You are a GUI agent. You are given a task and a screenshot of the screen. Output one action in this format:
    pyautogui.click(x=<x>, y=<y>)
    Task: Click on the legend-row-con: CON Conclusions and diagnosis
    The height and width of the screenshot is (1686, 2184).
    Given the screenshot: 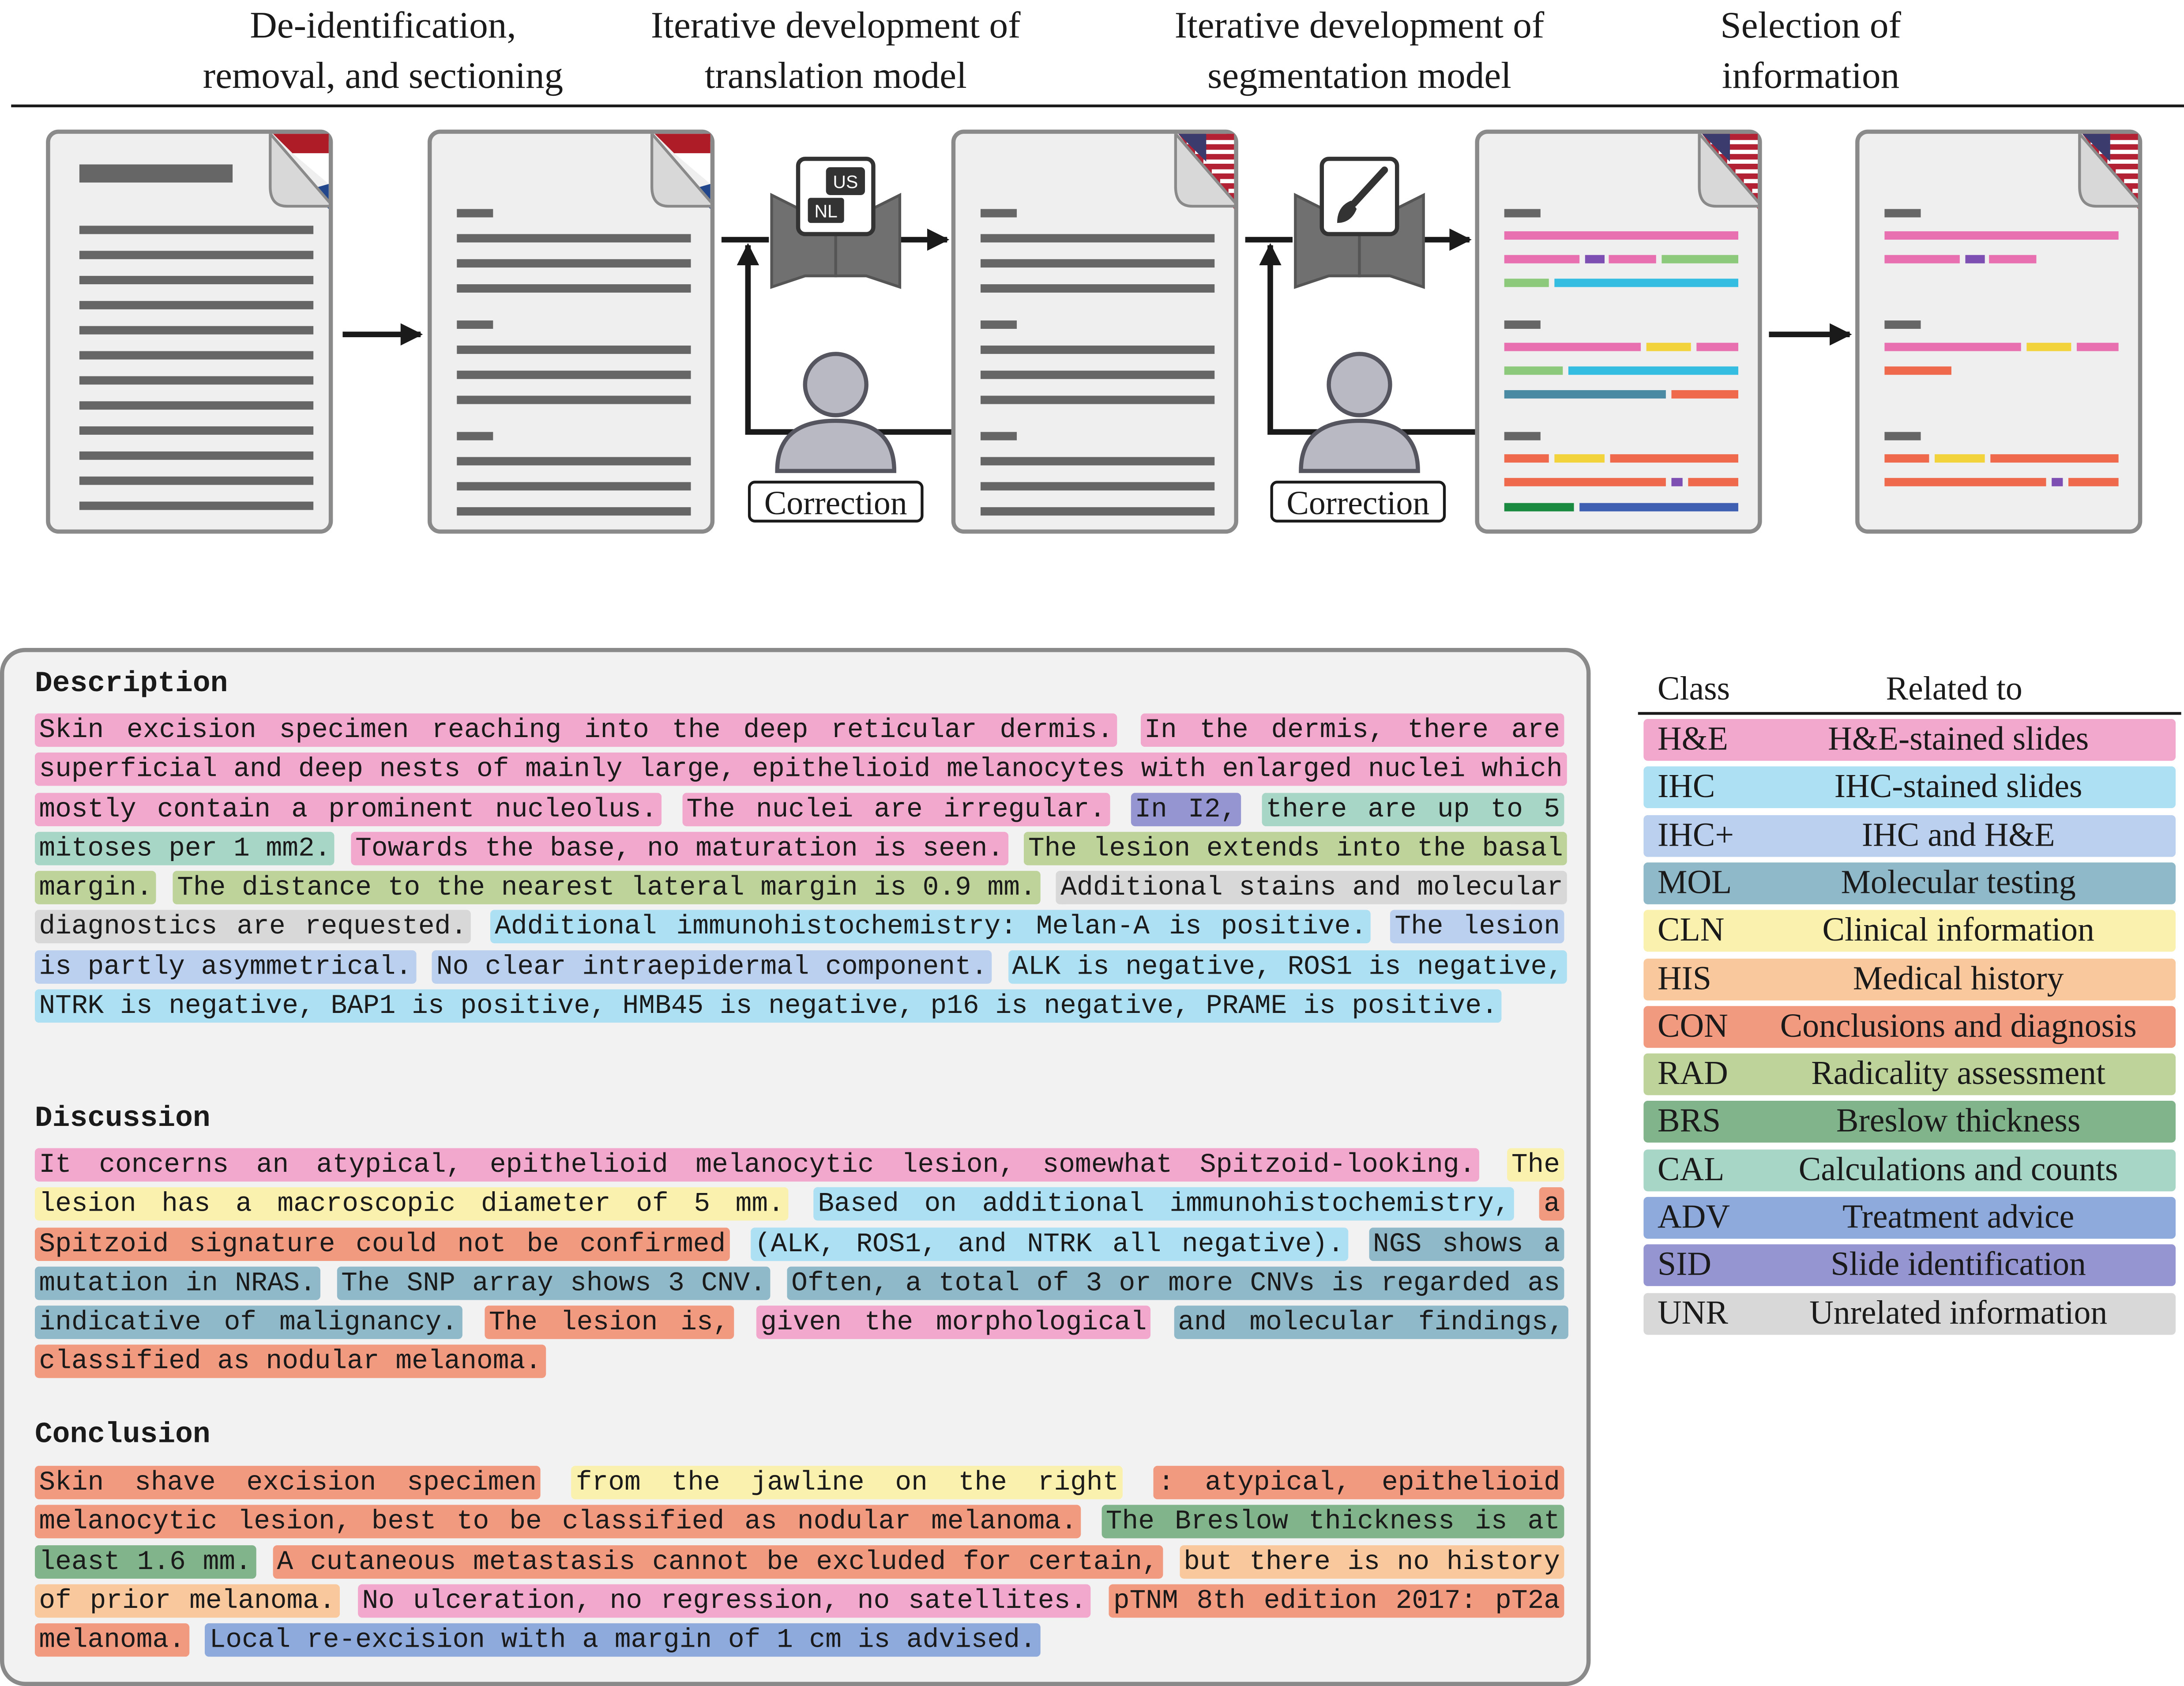 What is the action you would take?
    pyautogui.click(x=1909, y=1026)
    